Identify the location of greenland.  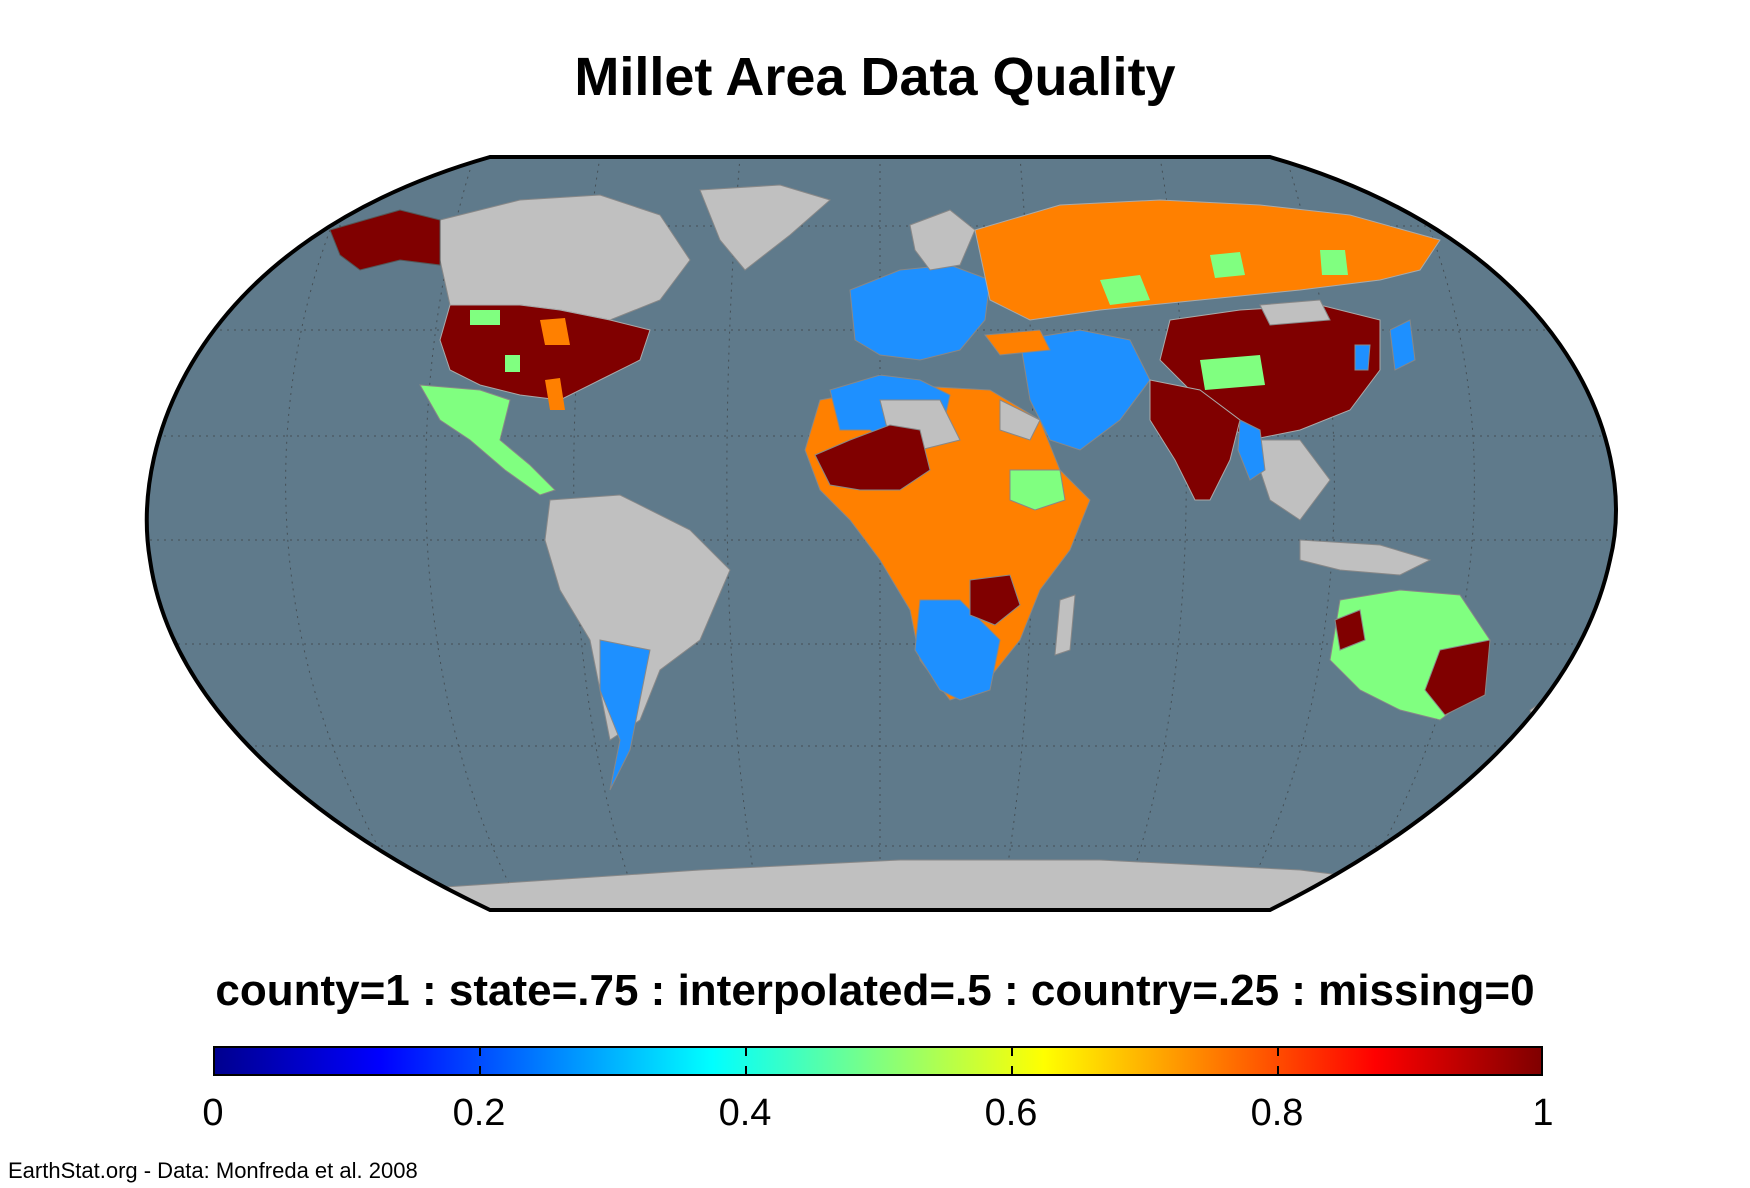
(765, 227).